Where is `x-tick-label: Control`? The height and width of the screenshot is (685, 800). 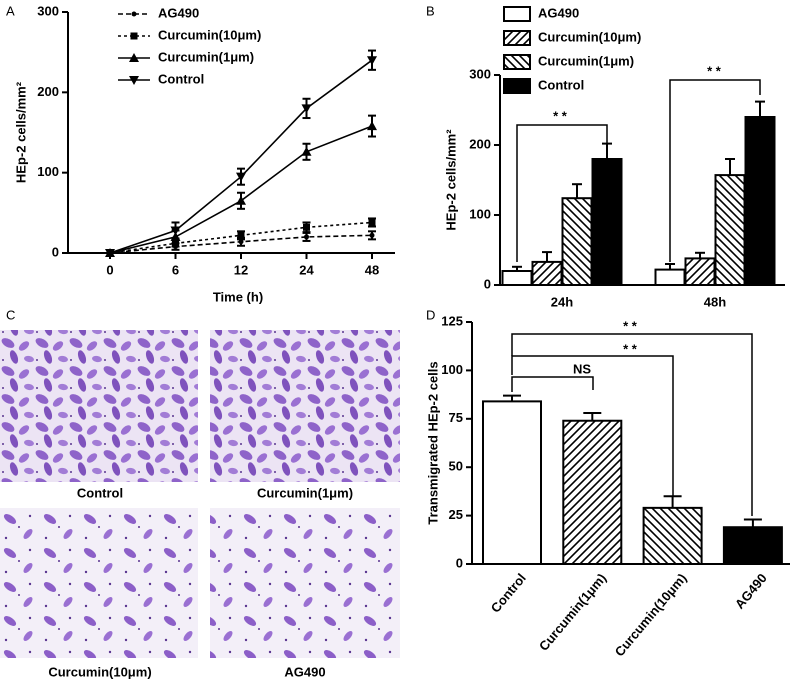
x-tick-label: Control is located at coordinates (508, 592).